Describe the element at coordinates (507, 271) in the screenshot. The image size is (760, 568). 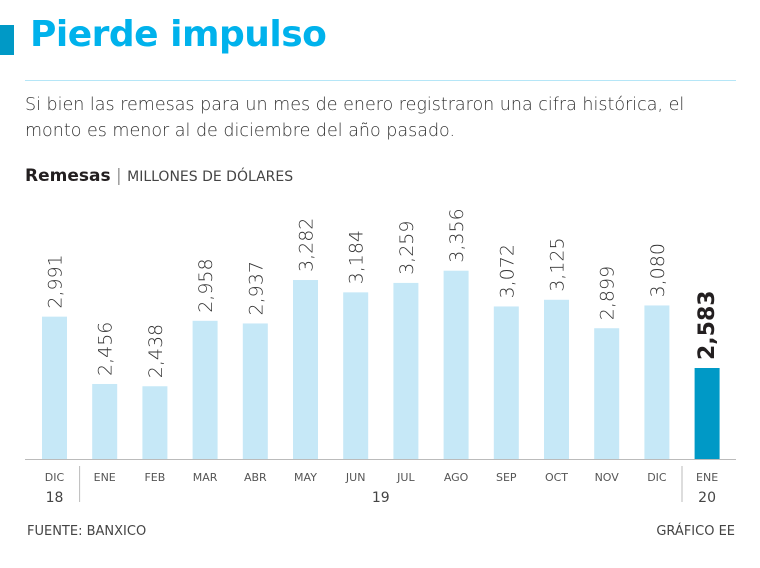
I see `data-label: 3,072` at that location.